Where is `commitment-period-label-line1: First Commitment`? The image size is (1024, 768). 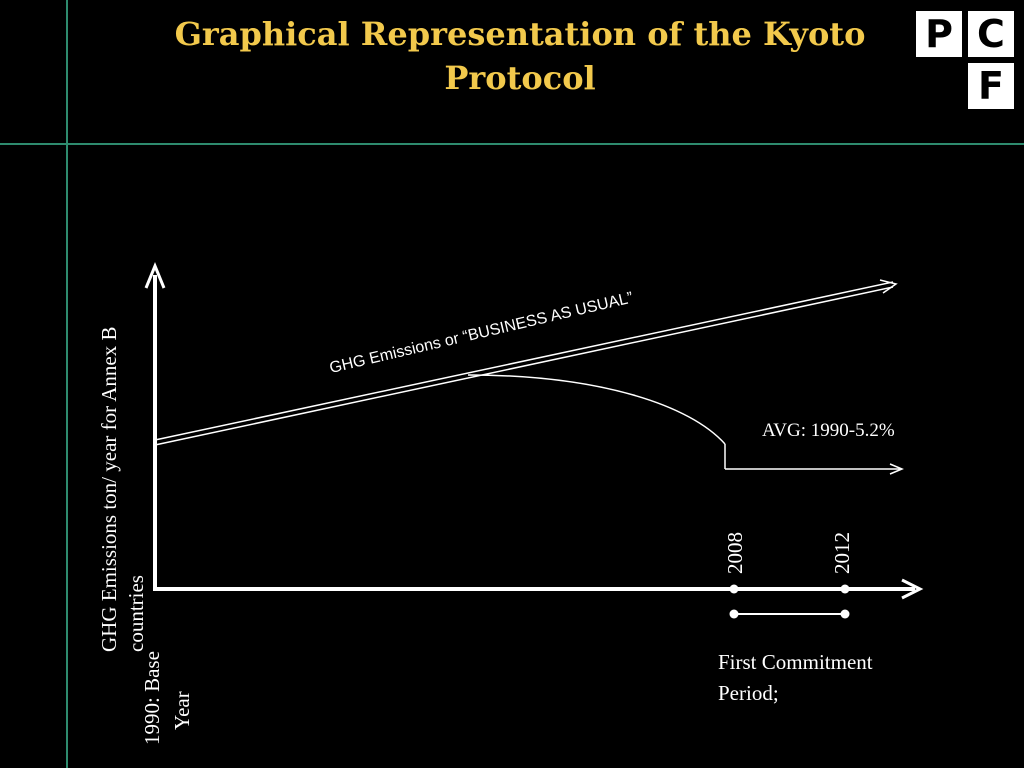
commitment-period-label-line1: First Commitment is located at coordinates (795, 662).